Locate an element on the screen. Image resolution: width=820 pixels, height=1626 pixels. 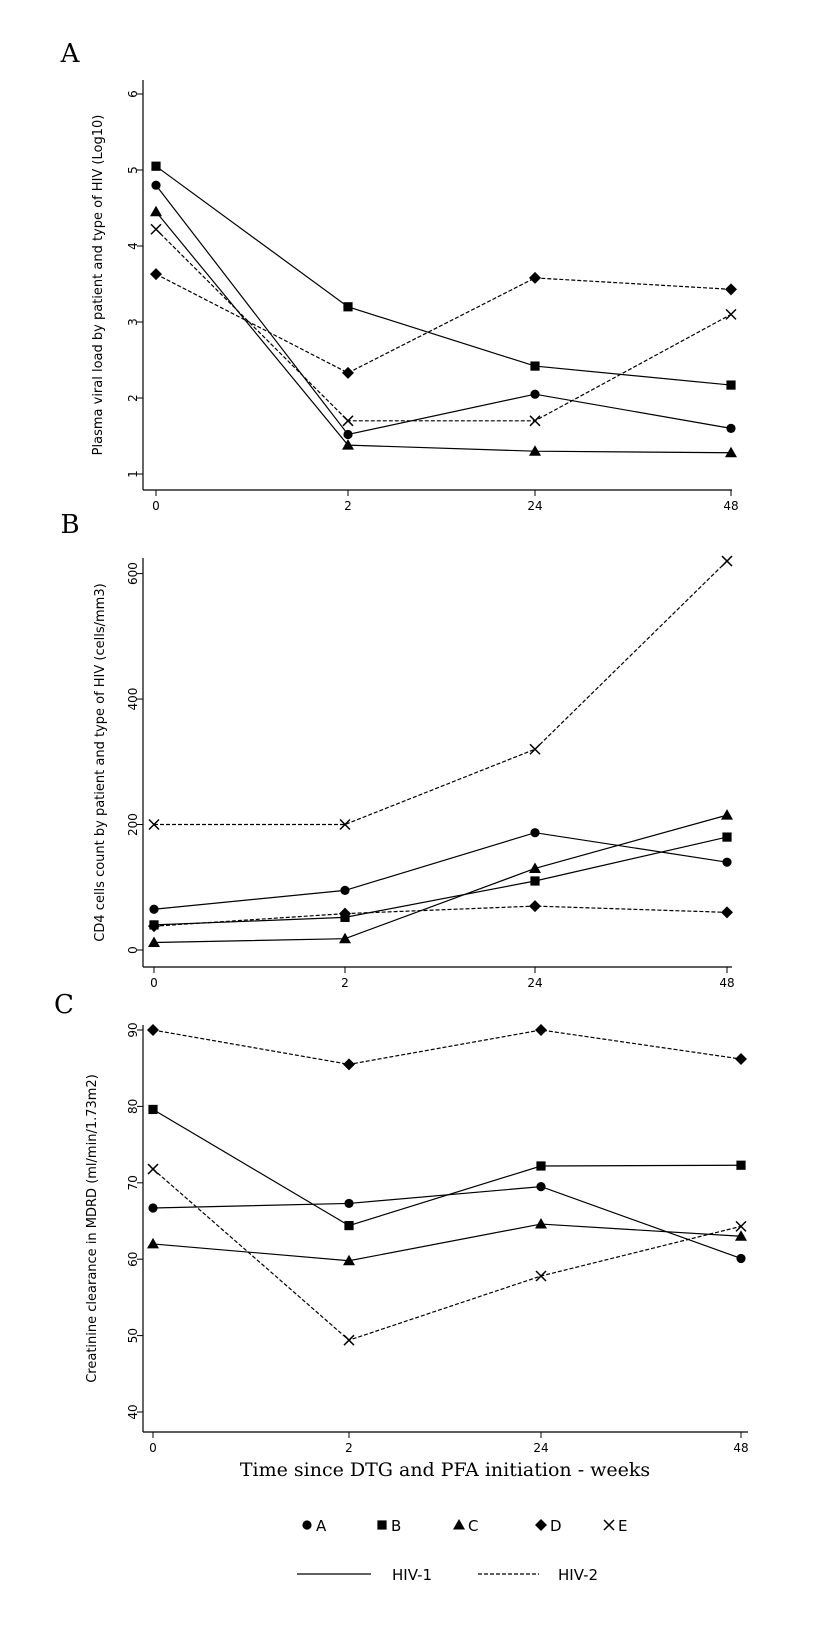
y-tick-label: 80 is located at coordinates (133, 1106).